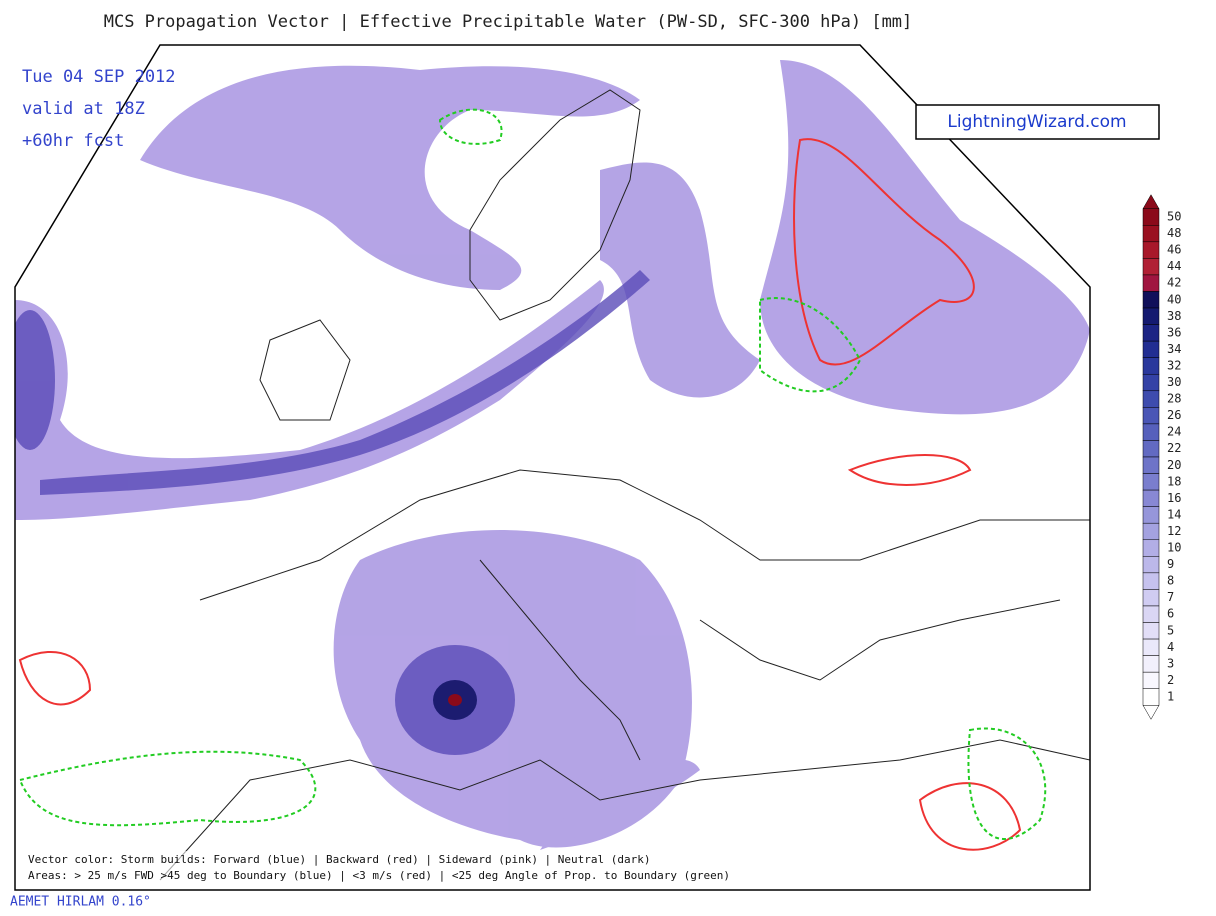  What do you see at coordinates (1170, 680) in the screenshot?
I see `colorbar-label: 2` at bounding box center [1170, 680].